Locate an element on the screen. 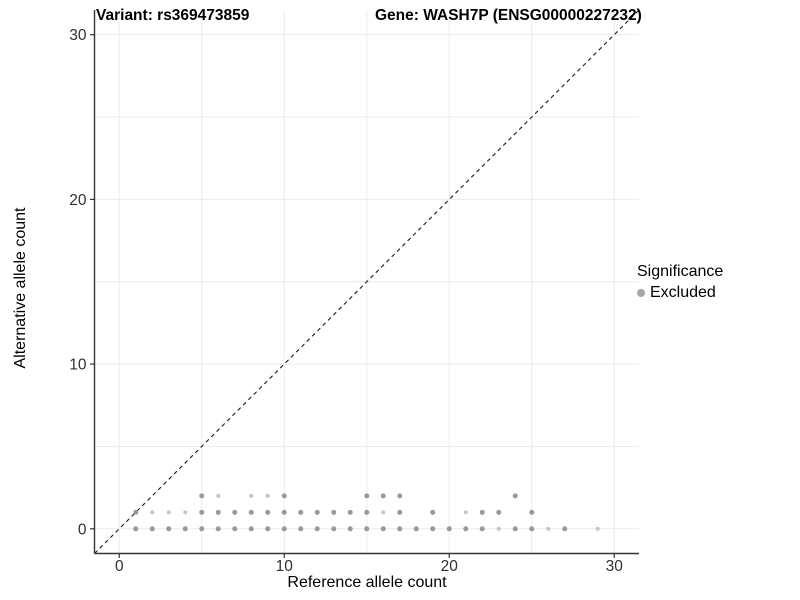  x-tick-label: 0 is located at coordinates (119, 566).